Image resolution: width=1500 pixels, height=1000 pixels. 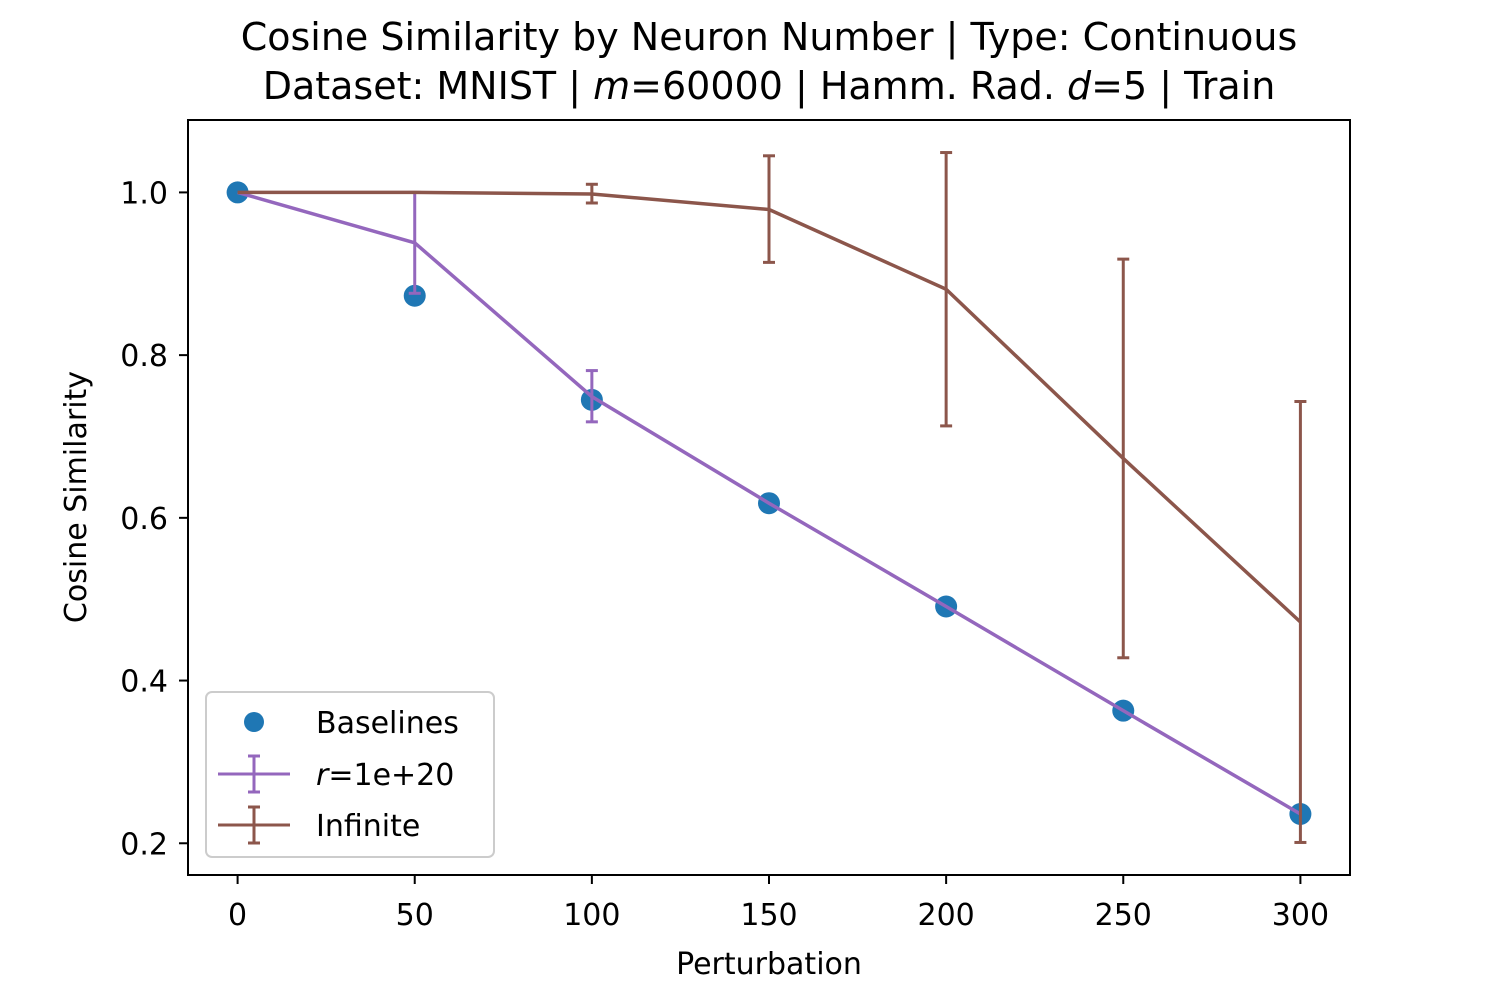 What do you see at coordinates (144, 844) in the screenshot?
I see `y-tick-label: 0.2` at bounding box center [144, 844].